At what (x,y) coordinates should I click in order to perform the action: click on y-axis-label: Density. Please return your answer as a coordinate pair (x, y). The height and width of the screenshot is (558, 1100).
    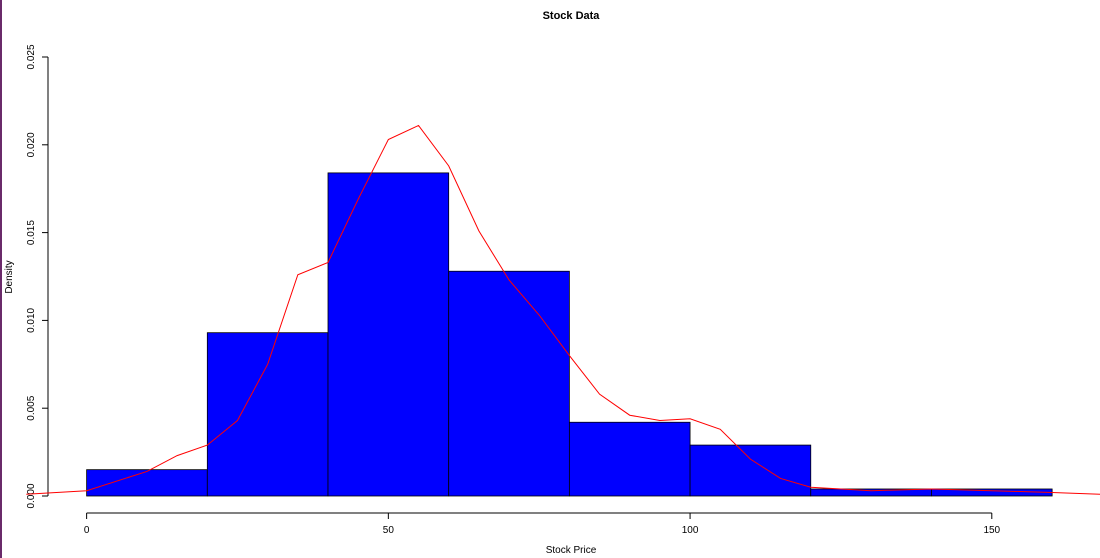
    Looking at the image, I should click on (9, 276).